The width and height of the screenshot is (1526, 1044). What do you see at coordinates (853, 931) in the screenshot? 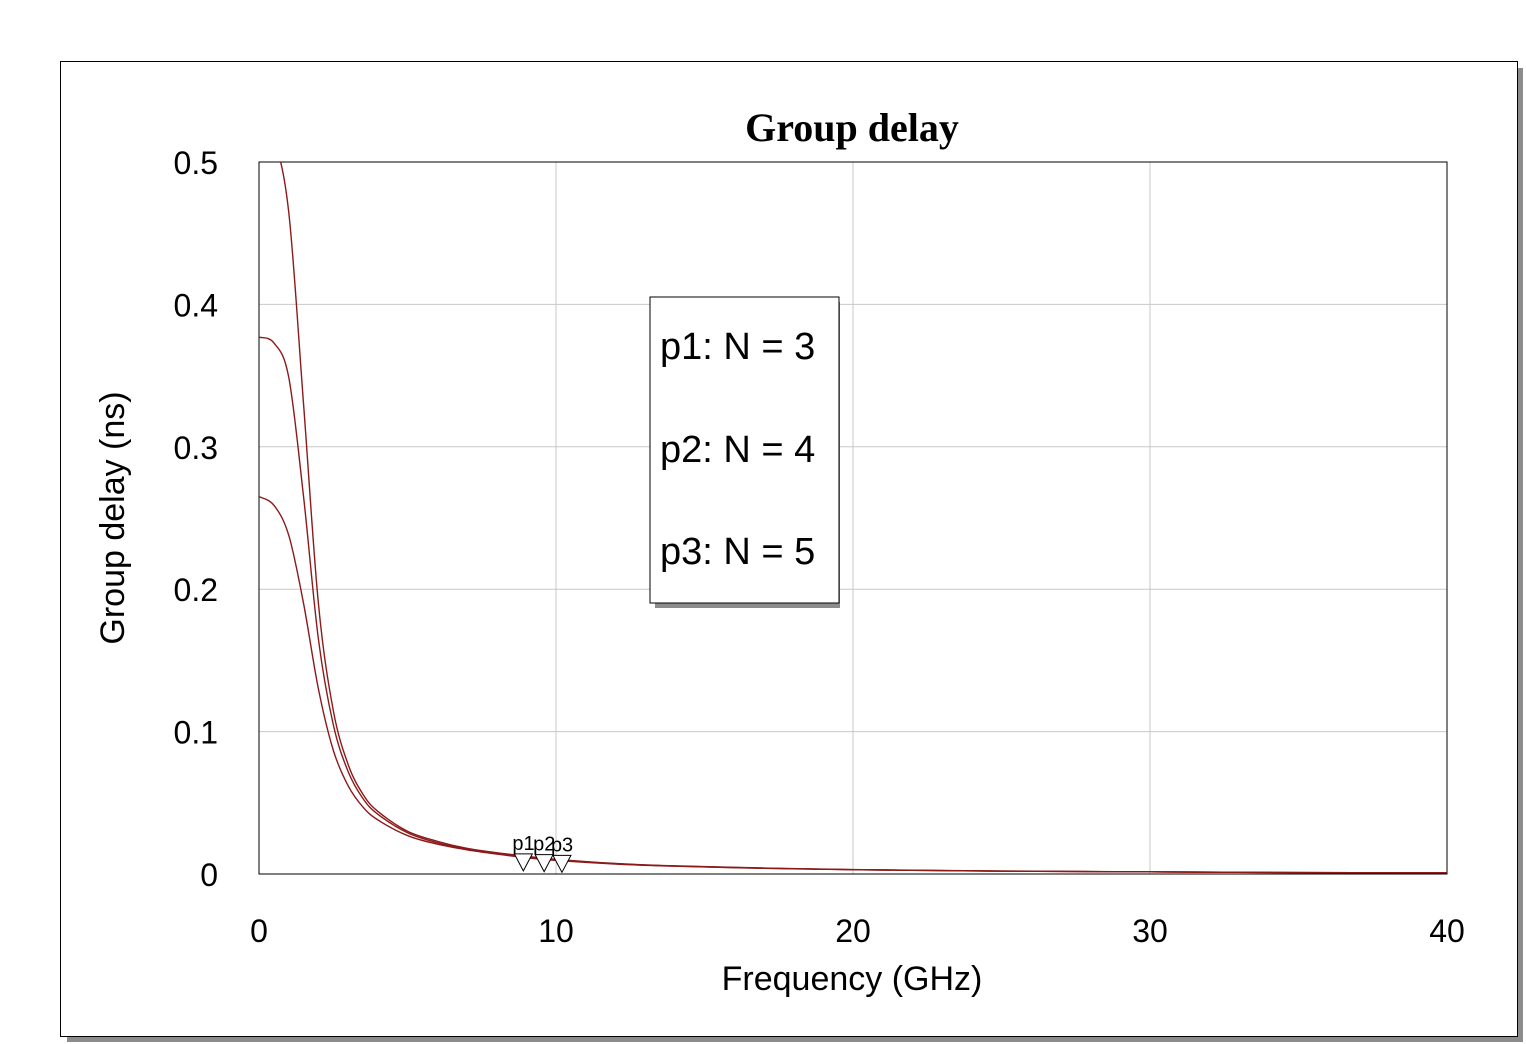
I see `x-tick-label: 20` at bounding box center [853, 931].